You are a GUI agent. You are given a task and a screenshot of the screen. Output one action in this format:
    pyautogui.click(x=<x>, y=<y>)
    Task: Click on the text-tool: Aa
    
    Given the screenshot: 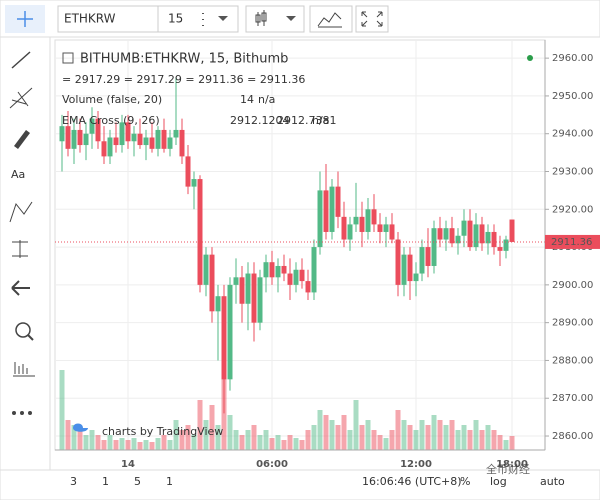 What is the action you would take?
    pyautogui.click(x=18, y=174)
    